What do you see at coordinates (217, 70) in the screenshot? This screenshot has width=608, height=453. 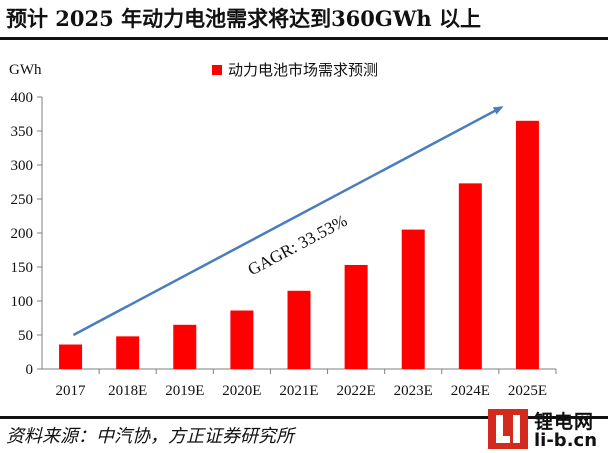 I see `legend-swatch` at bounding box center [217, 70].